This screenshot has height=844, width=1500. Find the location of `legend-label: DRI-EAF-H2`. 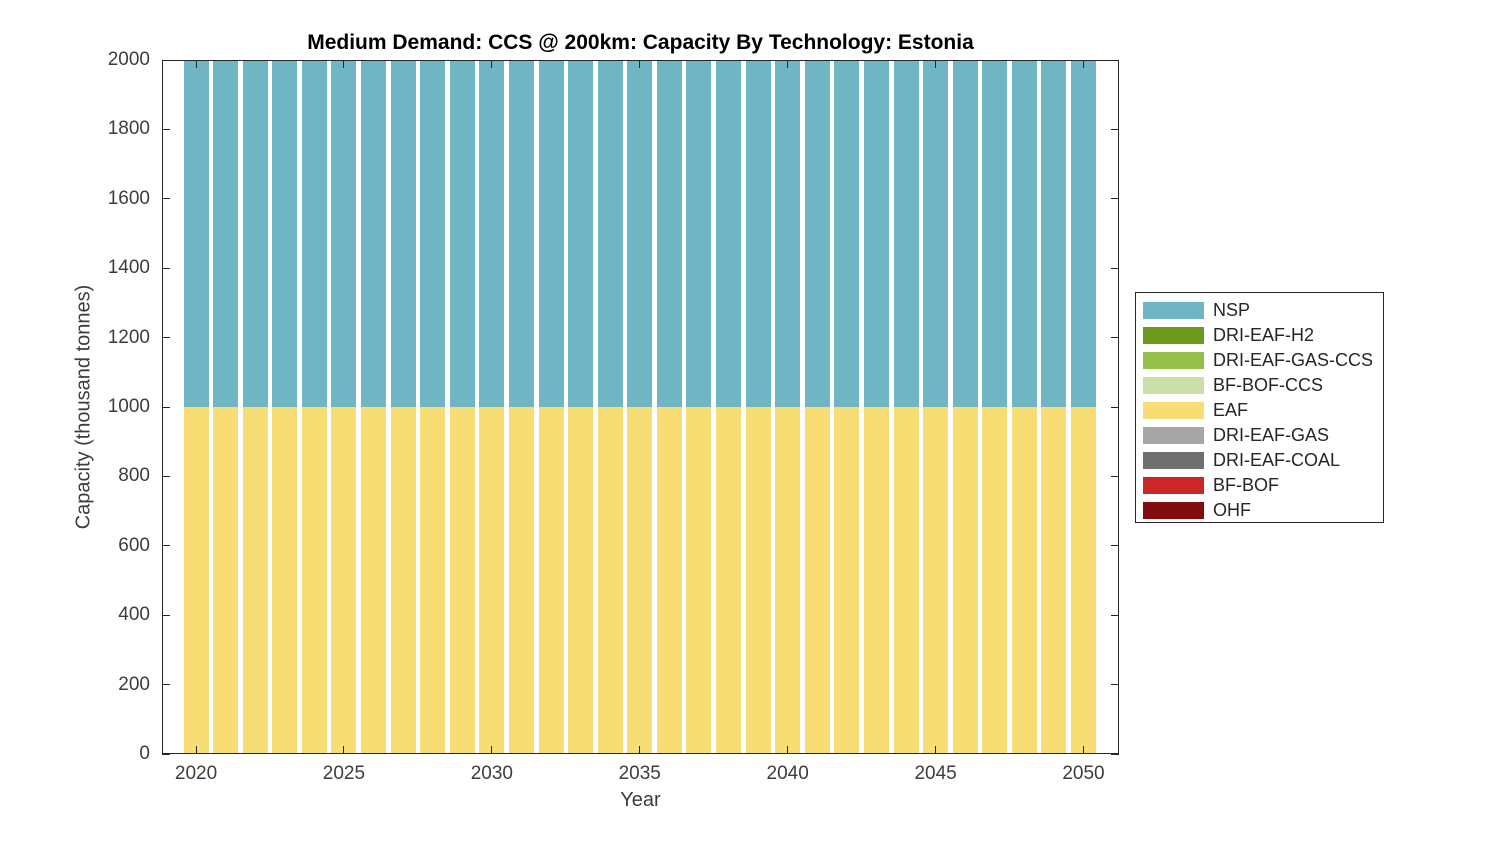

legend-label: DRI-EAF-H2 is located at coordinates (1264, 335).